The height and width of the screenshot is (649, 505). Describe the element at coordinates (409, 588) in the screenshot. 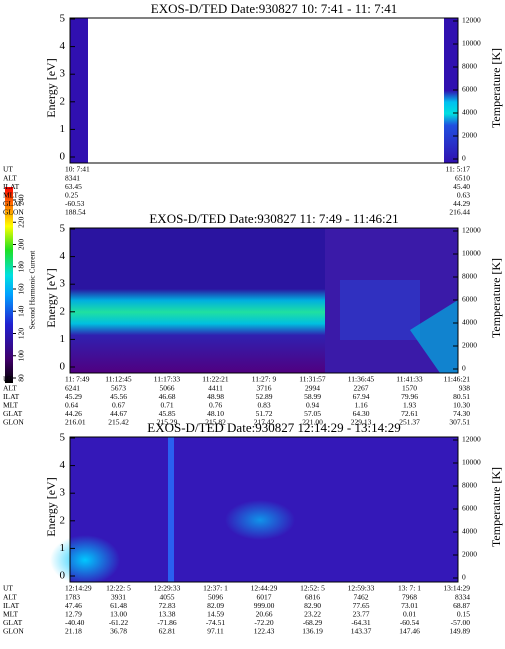

I see `info-value: 13: 7: 1` at that location.